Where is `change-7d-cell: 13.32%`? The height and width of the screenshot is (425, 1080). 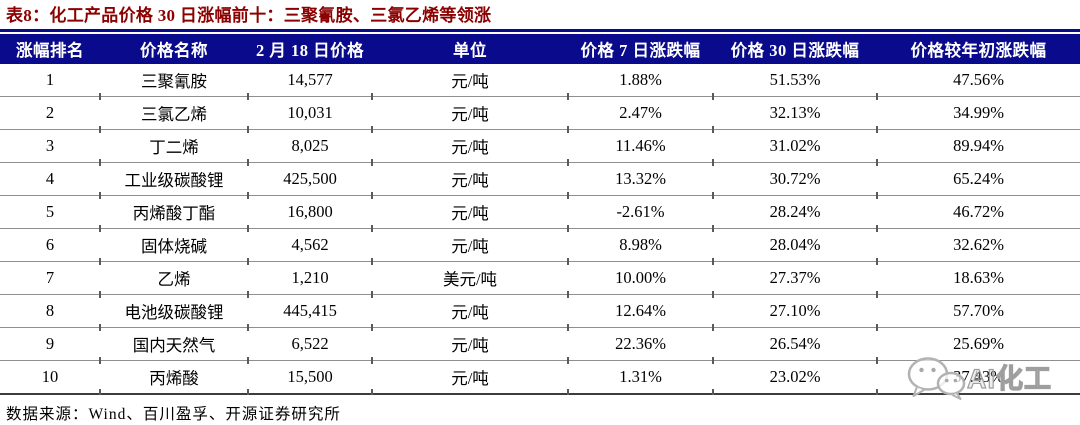 change-7d-cell: 13.32% is located at coordinates (640, 177).